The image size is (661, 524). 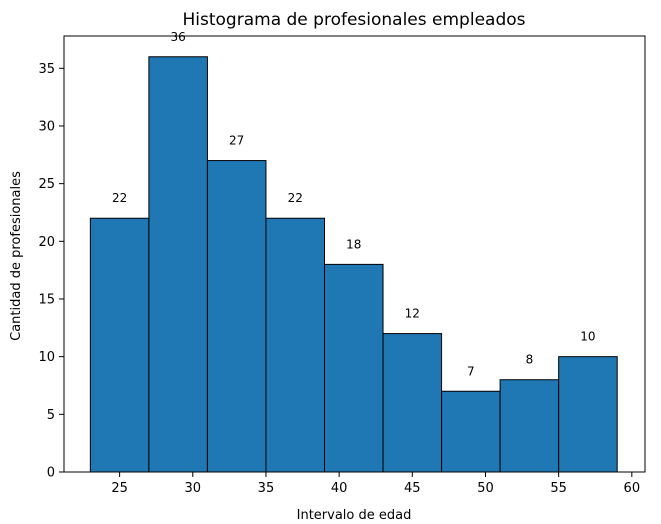 I want to click on bar-value-label: 8, so click(x=530, y=360).